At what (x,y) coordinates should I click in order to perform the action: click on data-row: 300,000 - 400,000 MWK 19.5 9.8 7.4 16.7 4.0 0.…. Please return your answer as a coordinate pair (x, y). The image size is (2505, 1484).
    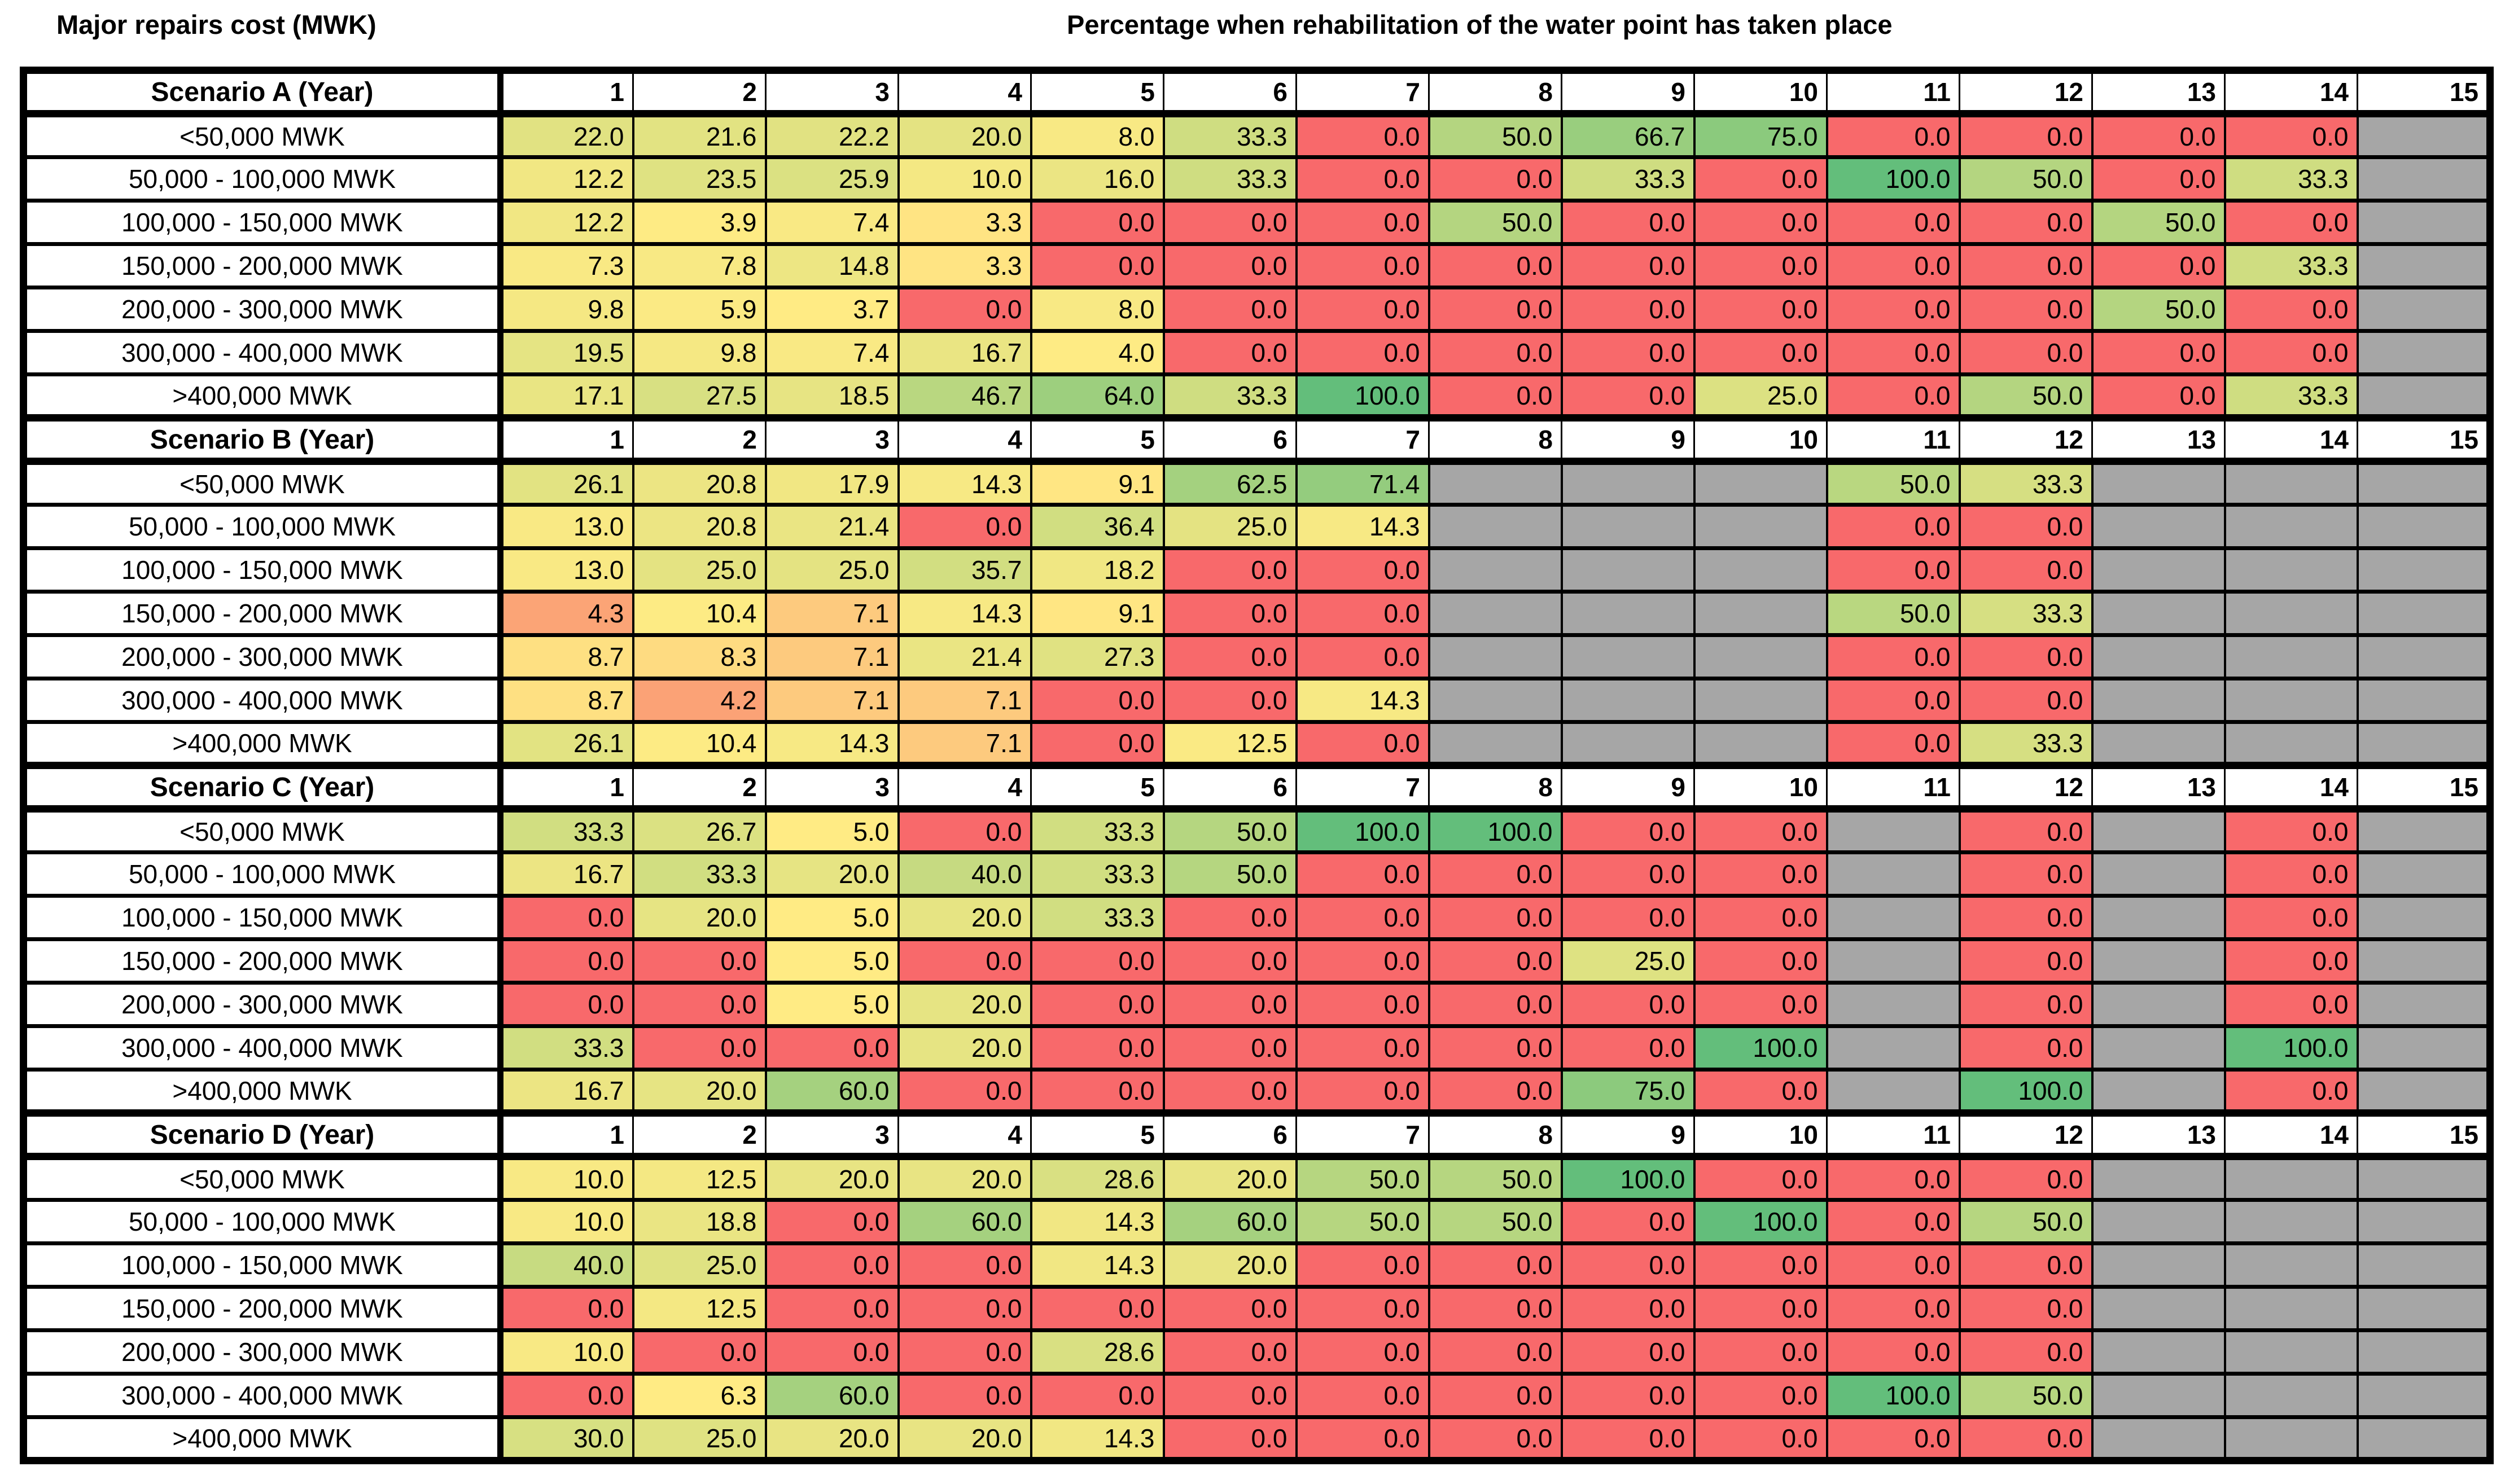
    Looking at the image, I should click on (1255, 352).